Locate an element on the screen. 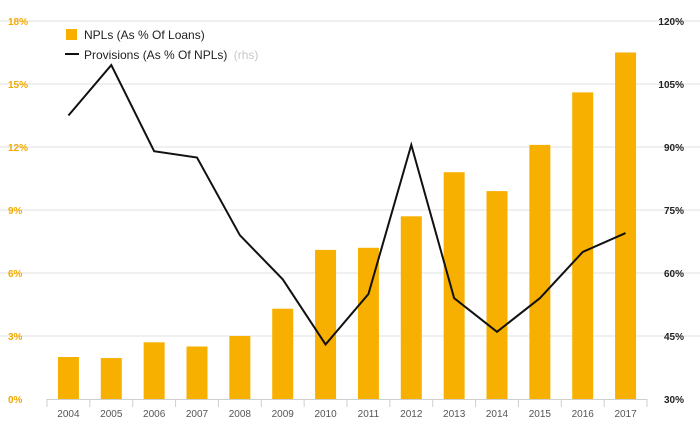 This screenshot has height=433, width=700. x-tick-label: 2017 is located at coordinates (625, 414).